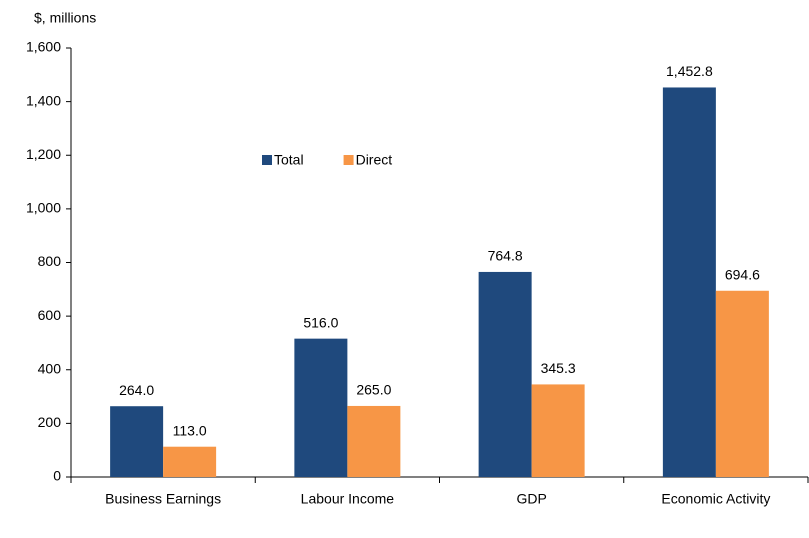 The width and height of the screenshot is (809, 538). Describe the element at coordinates (57, 476) in the screenshot. I see `y-tick-label: 0` at that location.